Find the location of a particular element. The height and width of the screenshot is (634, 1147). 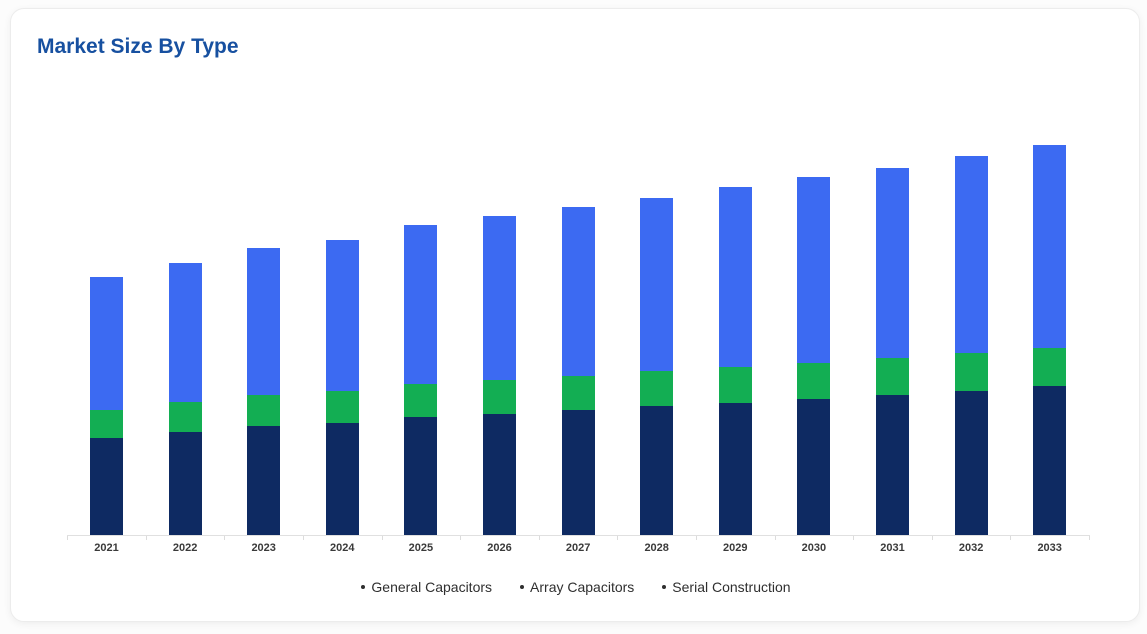

x-axis-label: 2025 is located at coordinates (421, 548).